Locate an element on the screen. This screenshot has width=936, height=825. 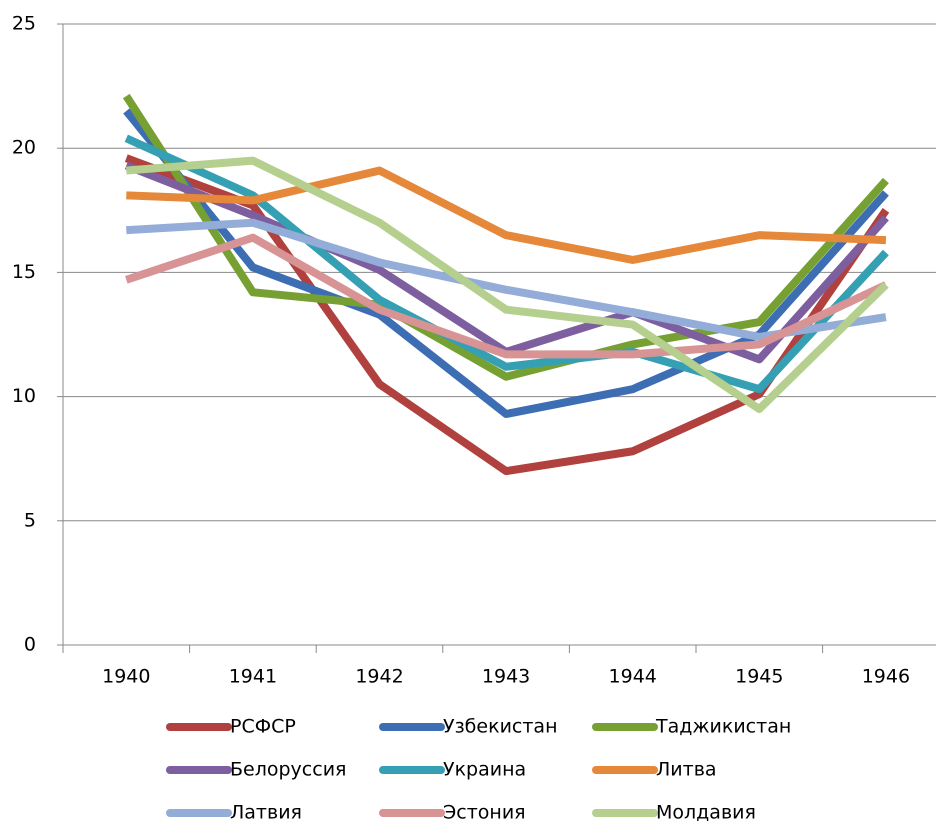
y-tick-label: 0 is located at coordinates (30, 645).